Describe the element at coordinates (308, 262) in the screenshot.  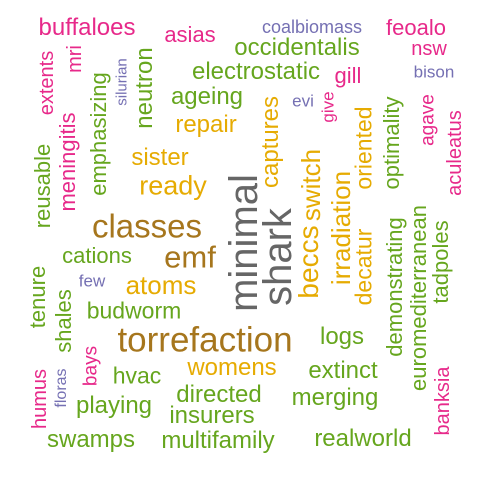
I see `word-beccs: beccs` at that location.